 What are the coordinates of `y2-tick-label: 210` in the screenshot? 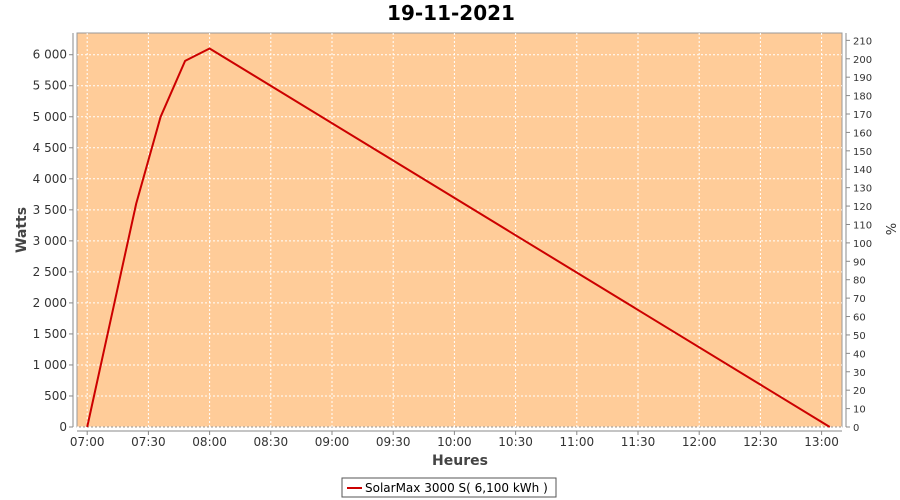 It's located at (862, 41).